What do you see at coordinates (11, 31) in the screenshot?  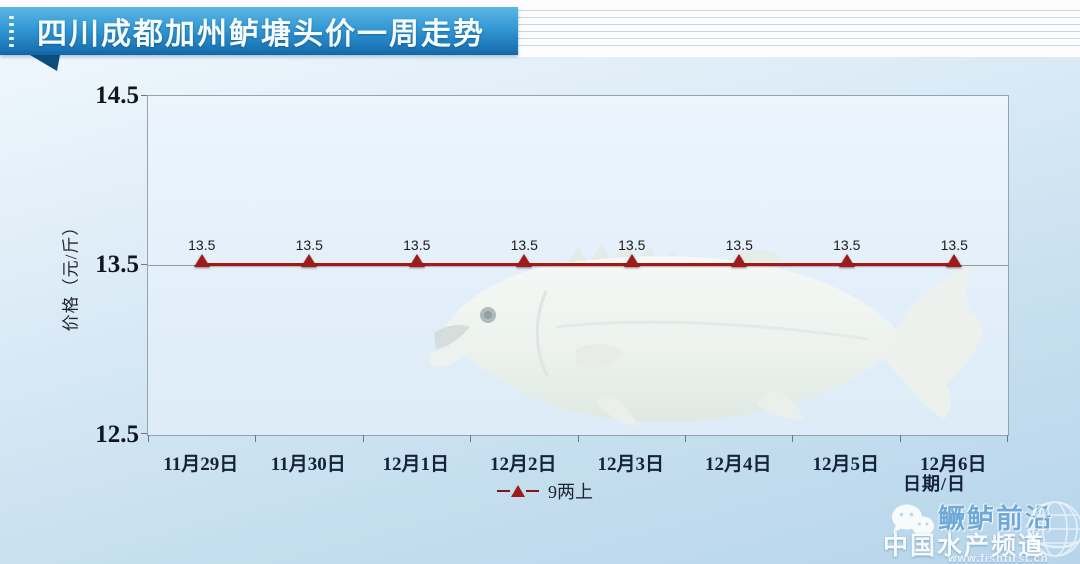 I see `dots-icon` at bounding box center [11, 31].